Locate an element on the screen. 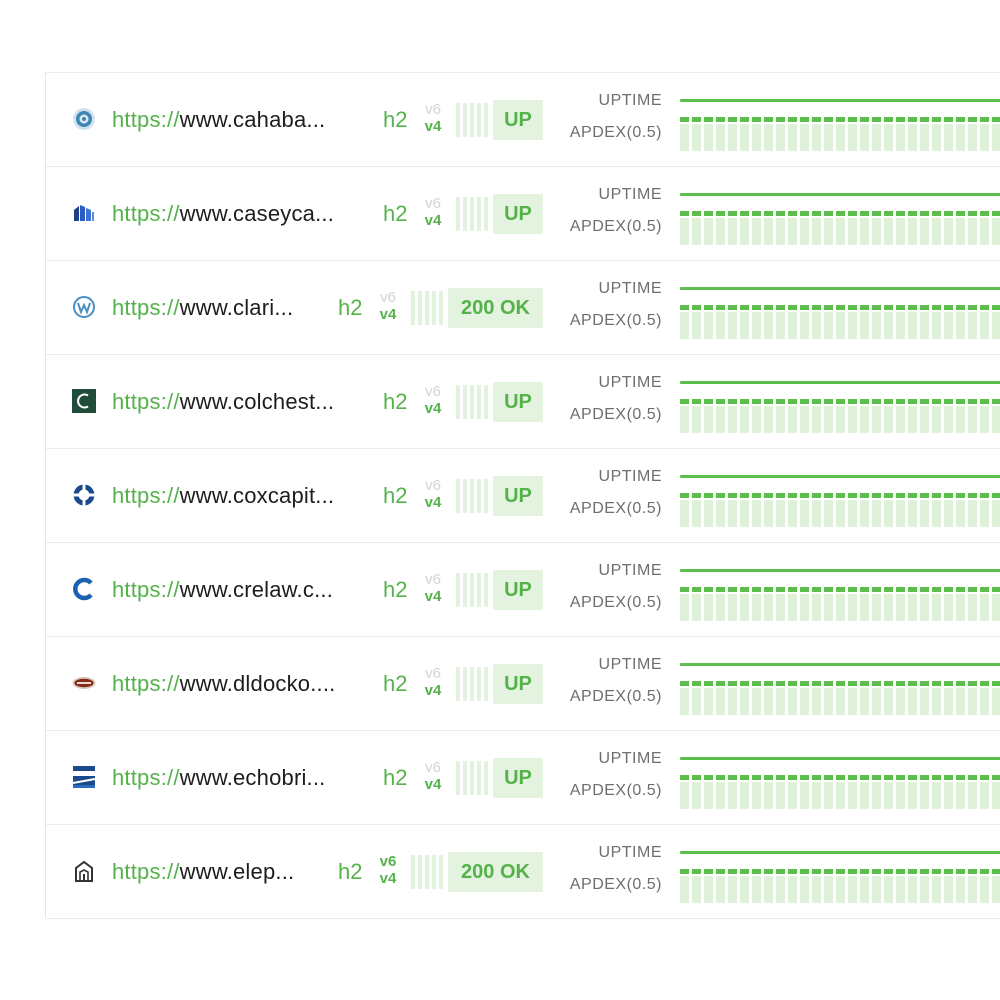  caseyca-logo-icon is located at coordinates (84, 213).